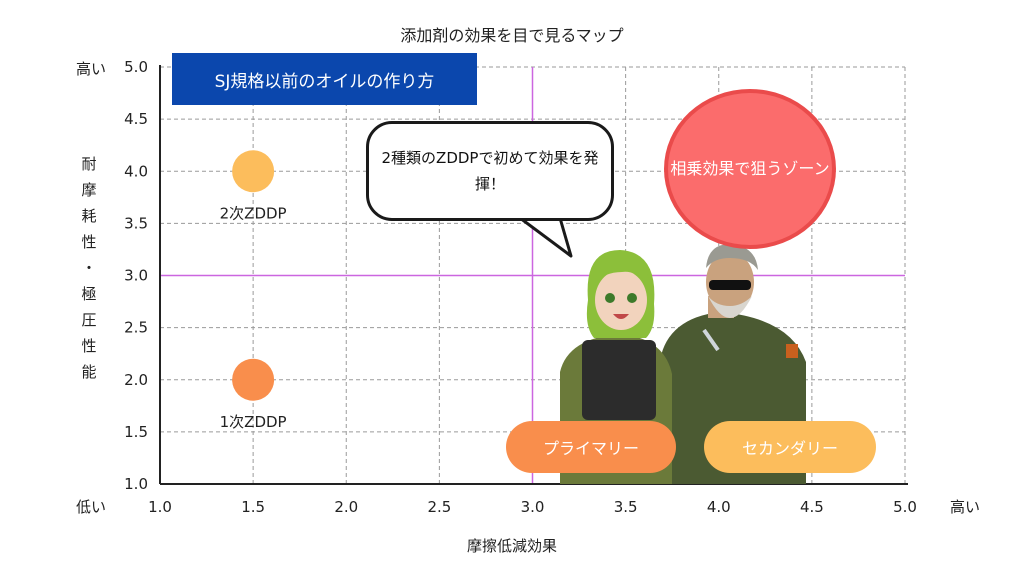 The image size is (1024, 576). I want to click on y-tick-label: 1.5, so click(136, 432).